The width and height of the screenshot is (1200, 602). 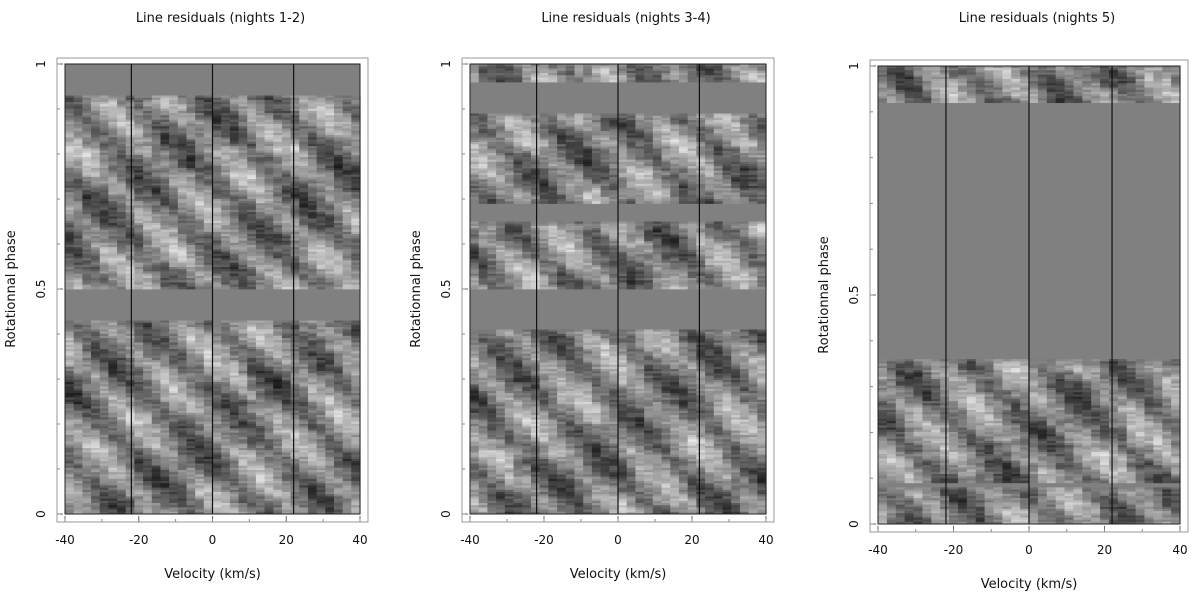 I want to click on chart-title: Line residuals (nights 3-4), so click(x=625, y=18).